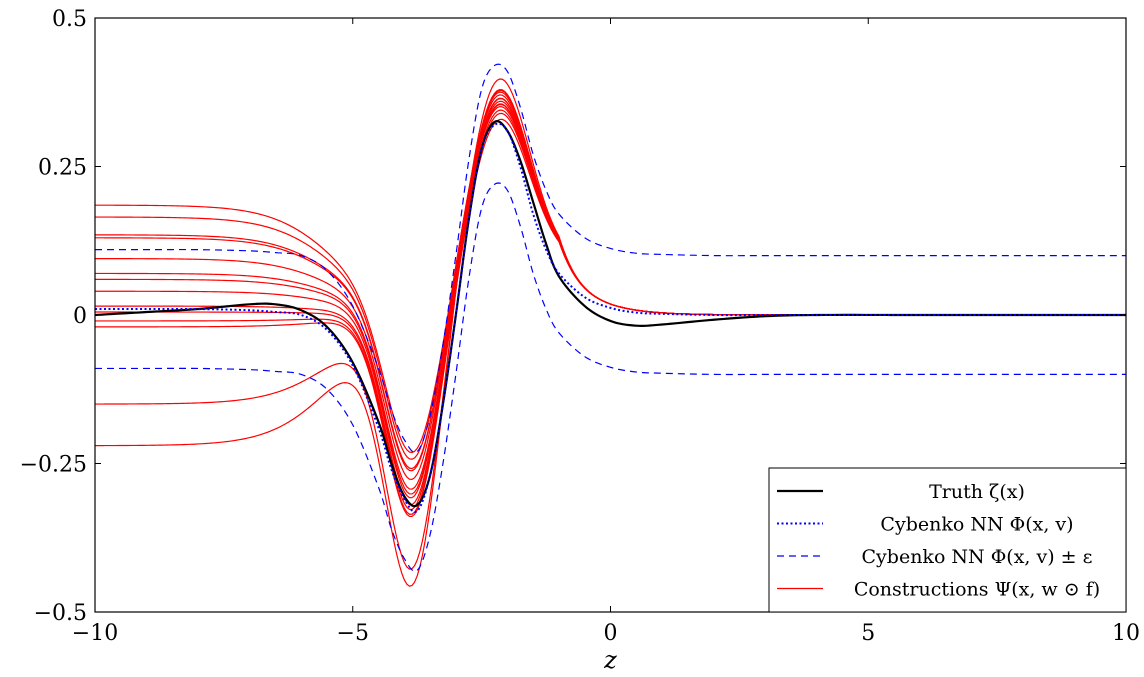 The width and height of the screenshot is (1144, 677). I want to click on y-tick-label: 0.25, so click(62, 168).